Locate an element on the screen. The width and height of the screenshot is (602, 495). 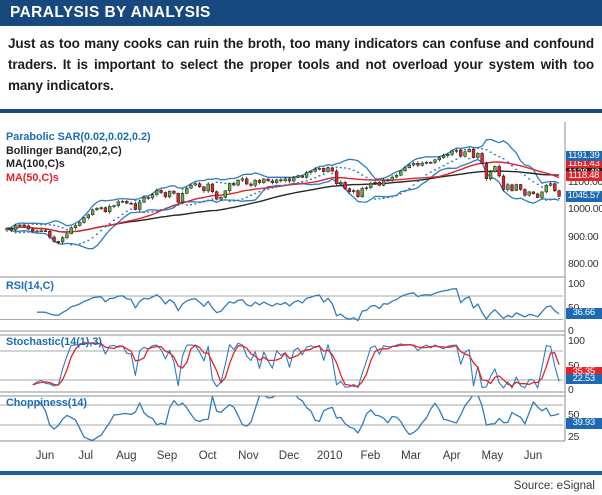
stoch-axis-label-badge: 22.53 is located at coordinates (583, 378).